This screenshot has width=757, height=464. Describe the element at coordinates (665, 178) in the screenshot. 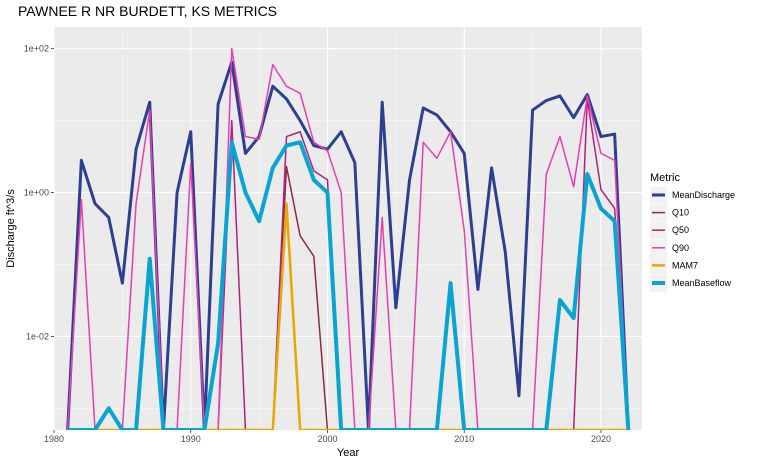

I see `legend-title: Metric` at that location.